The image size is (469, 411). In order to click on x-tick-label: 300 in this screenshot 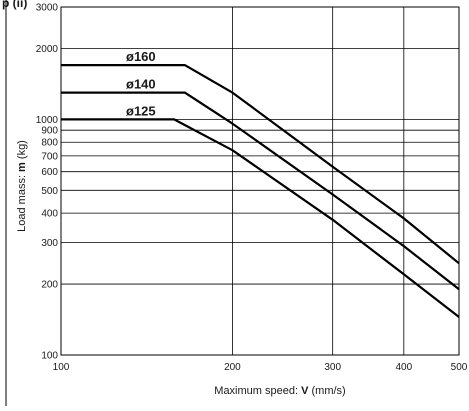, I will do `click(332, 367)`.